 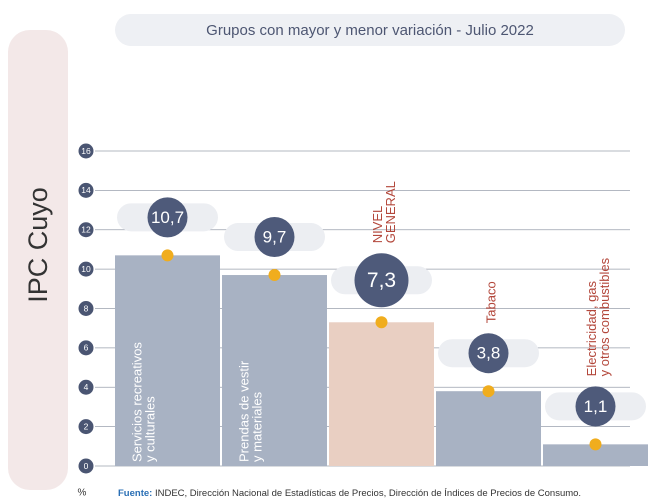 I want to click on value-label: 1,1, so click(x=596, y=406).